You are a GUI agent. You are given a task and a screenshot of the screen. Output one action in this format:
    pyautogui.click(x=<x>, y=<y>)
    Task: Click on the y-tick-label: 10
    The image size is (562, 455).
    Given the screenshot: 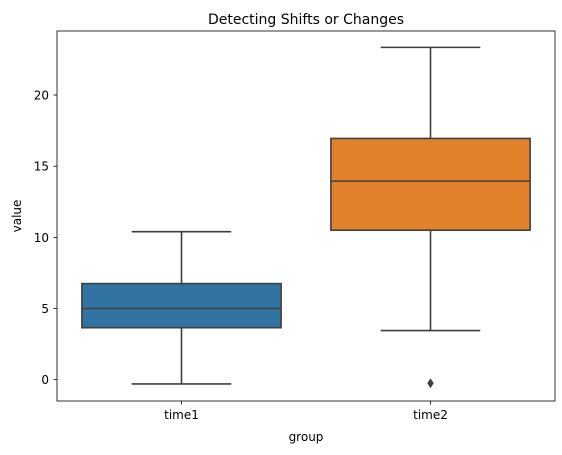 What is the action you would take?
    pyautogui.click(x=41, y=238)
    